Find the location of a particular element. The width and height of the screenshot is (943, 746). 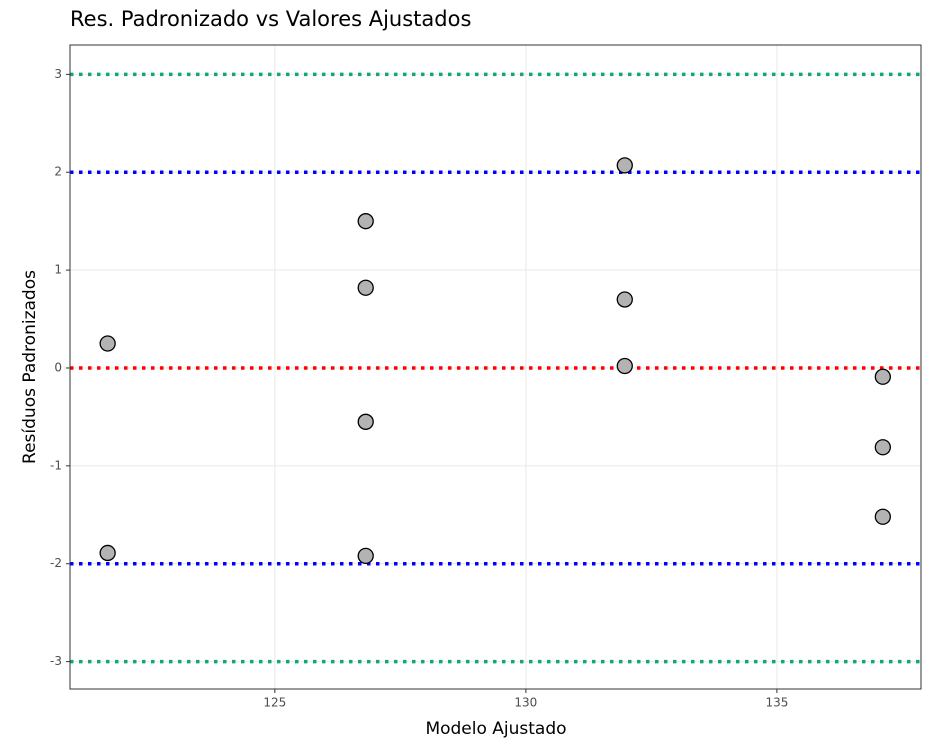

y-axis-title: Resíduos Padronizados is located at coordinates (30, 367).